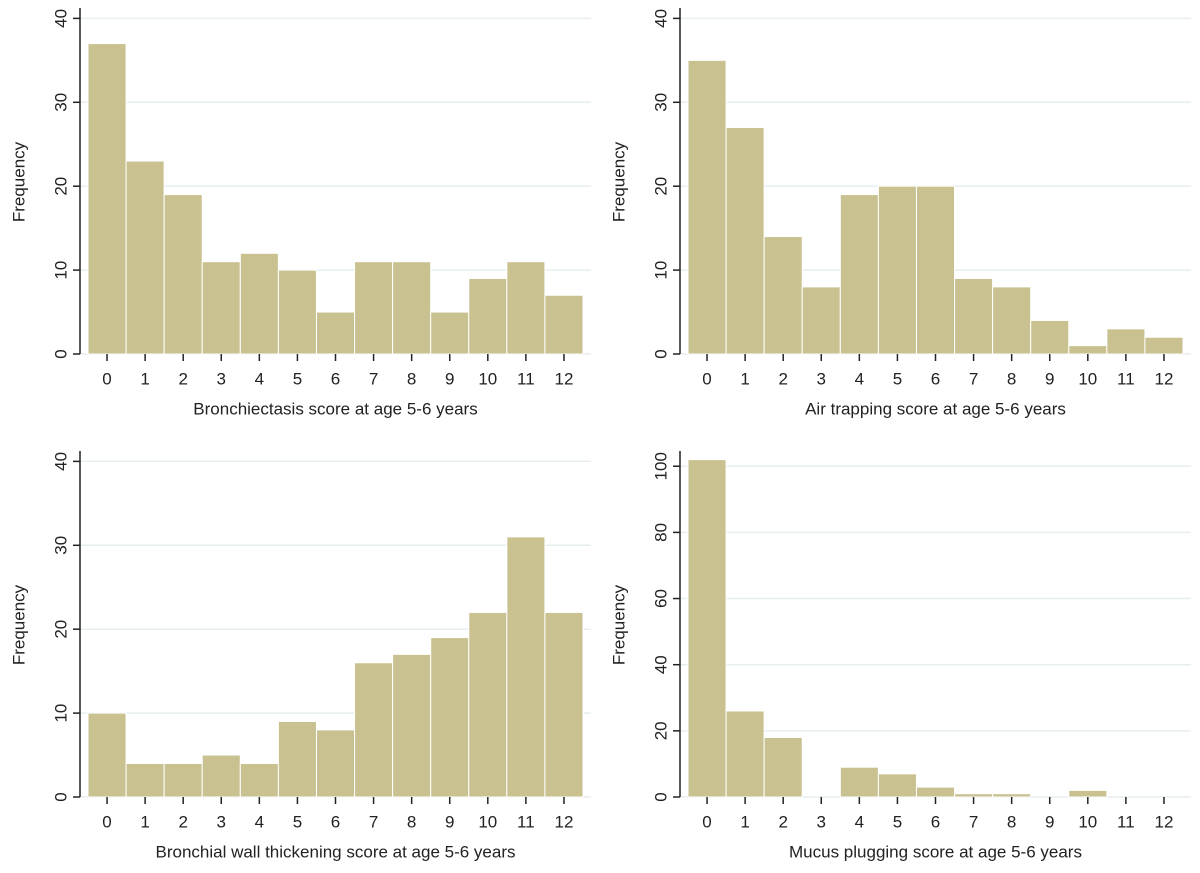 This screenshot has width=1200, height=873. What do you see at coordinates (935, 408) in the screenshot?
I see `x-axis-label: Air trapping score at age 5-6 years` at bounding box center [935, 408].